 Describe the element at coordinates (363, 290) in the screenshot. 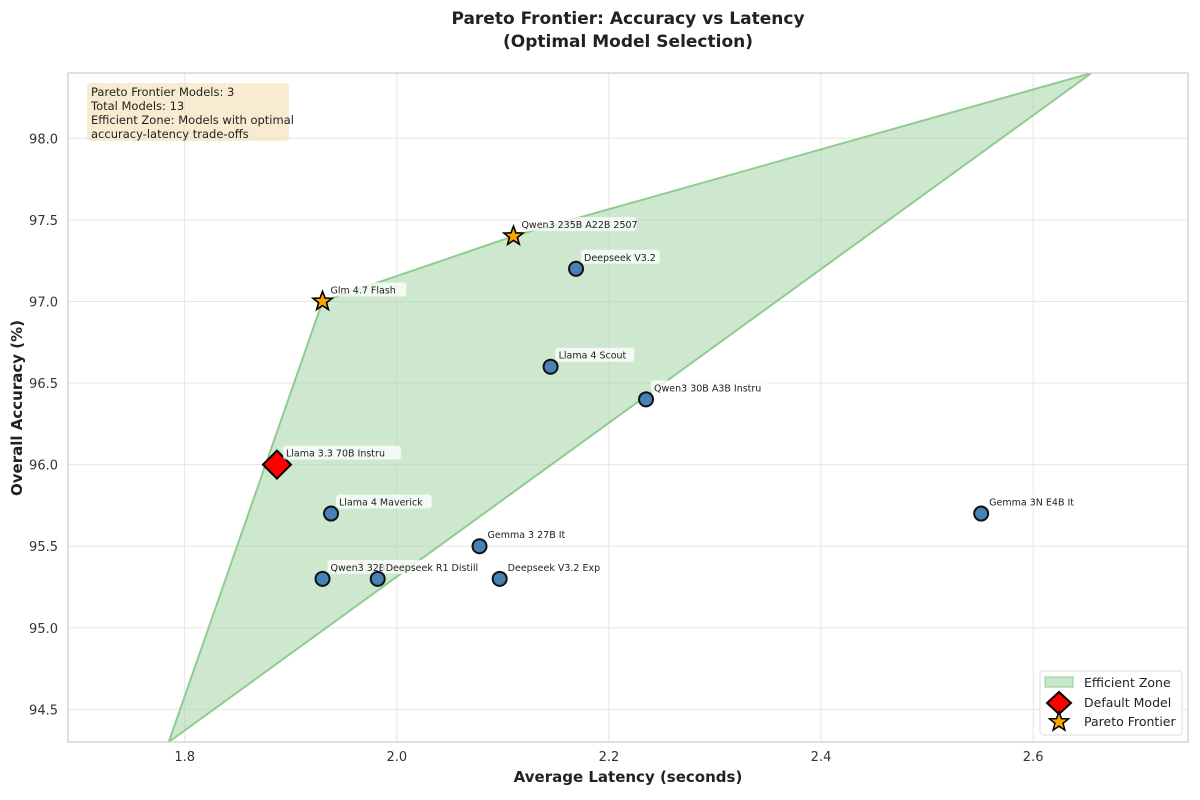

I see `point-label: Glm 4.7 Flash` at that location.